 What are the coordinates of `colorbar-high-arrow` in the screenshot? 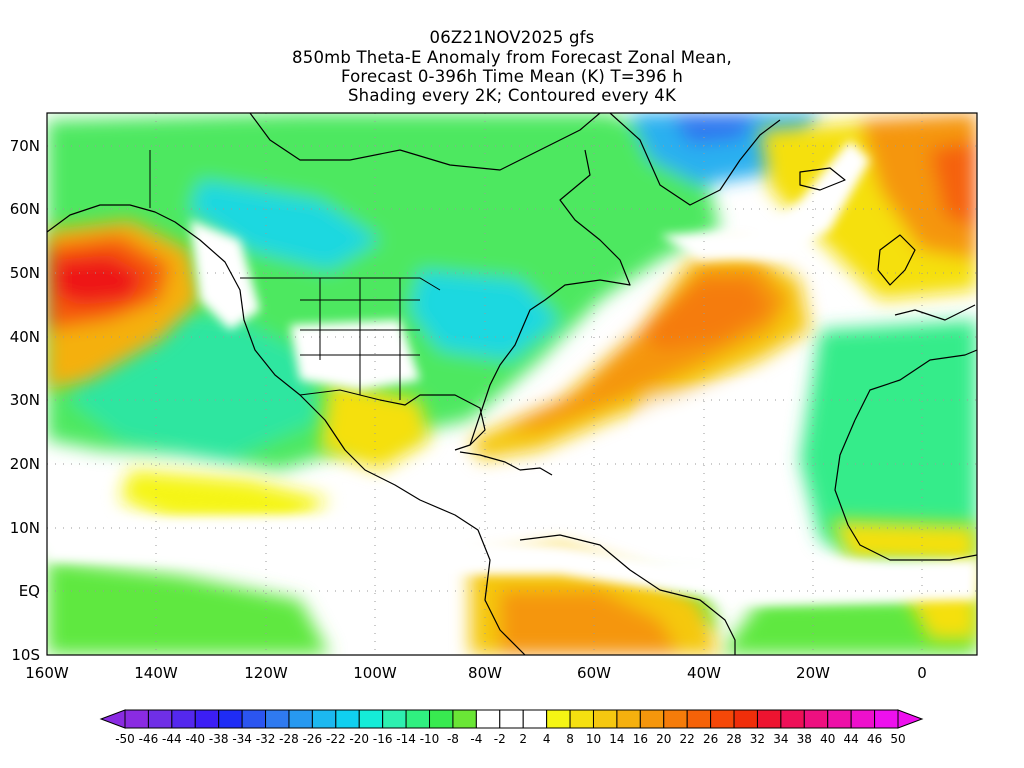 It's located at (910, 719).